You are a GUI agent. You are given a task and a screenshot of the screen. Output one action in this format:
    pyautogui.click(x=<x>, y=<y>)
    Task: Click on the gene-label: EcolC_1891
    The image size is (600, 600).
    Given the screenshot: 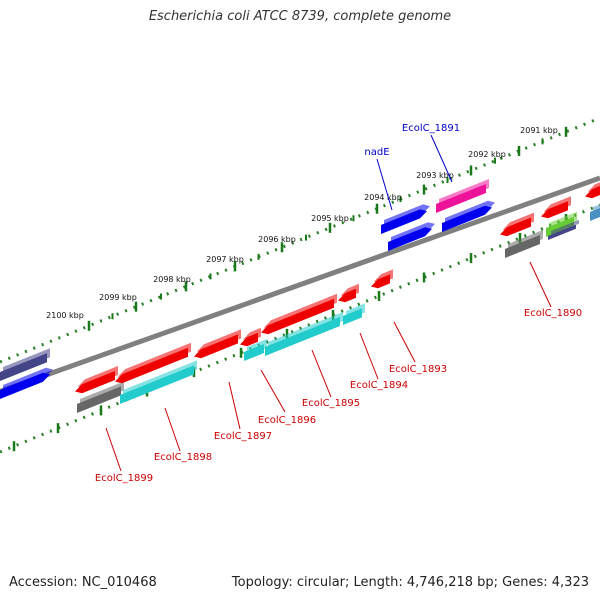 What is the action you would take?
    pyautogui.click(x=431, y=128)
    